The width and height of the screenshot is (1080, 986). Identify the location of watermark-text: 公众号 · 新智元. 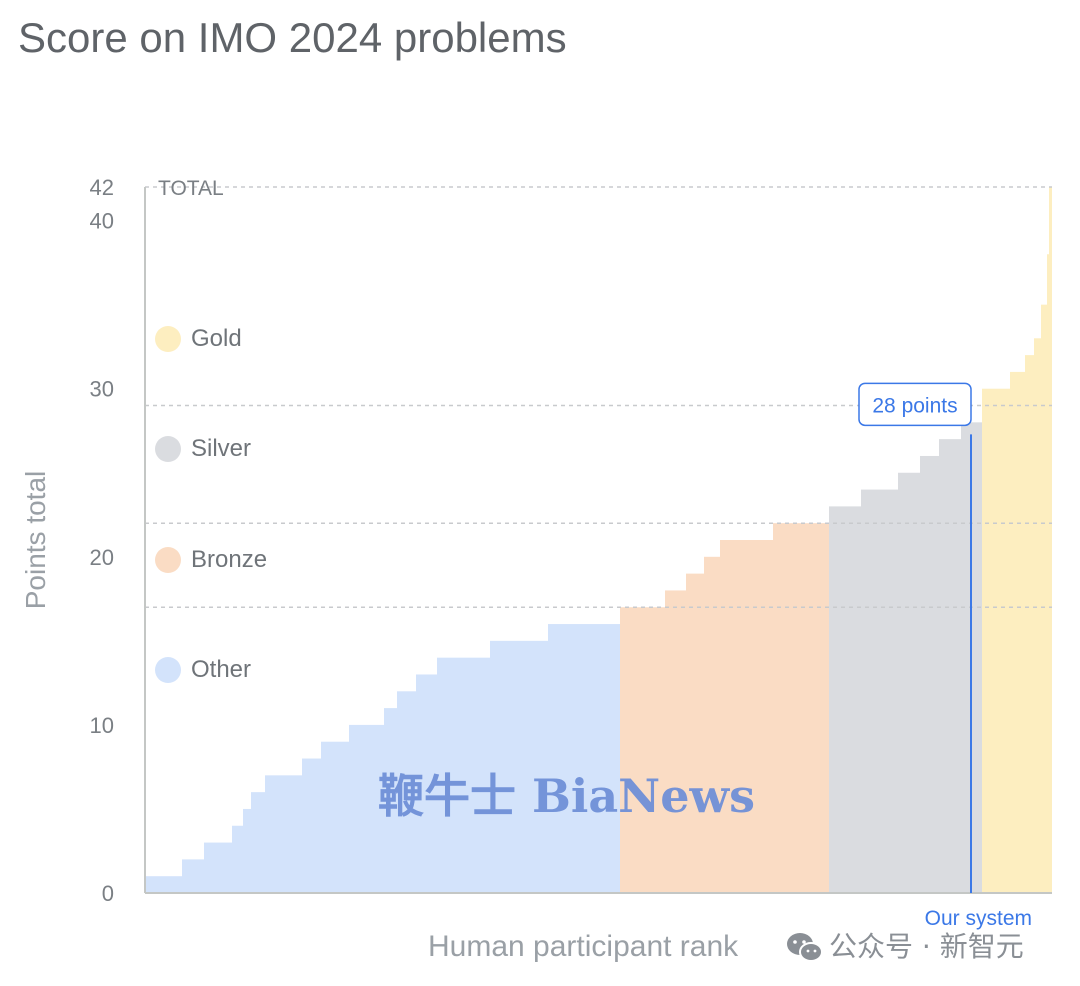
(926, 946).